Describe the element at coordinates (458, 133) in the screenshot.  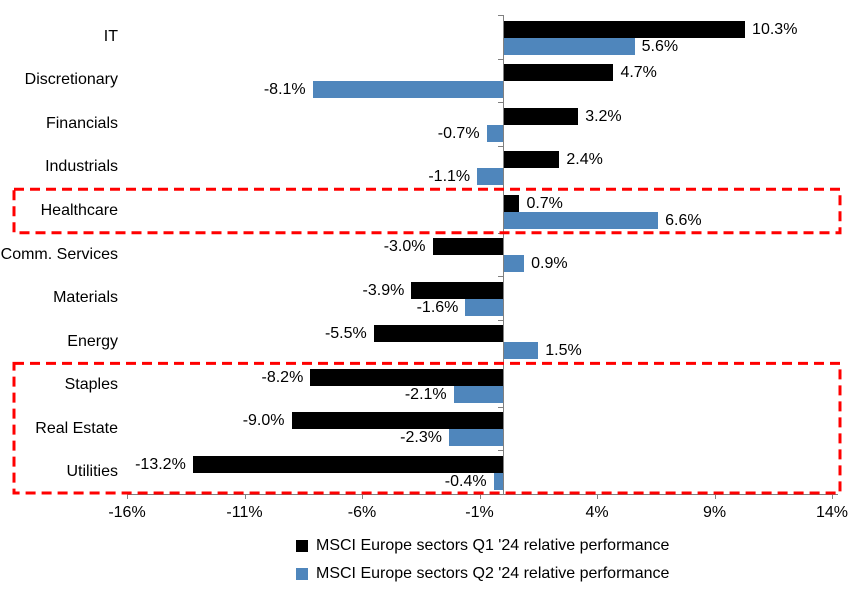
I see `value-label-q2-financials: -0.7%` at that location.